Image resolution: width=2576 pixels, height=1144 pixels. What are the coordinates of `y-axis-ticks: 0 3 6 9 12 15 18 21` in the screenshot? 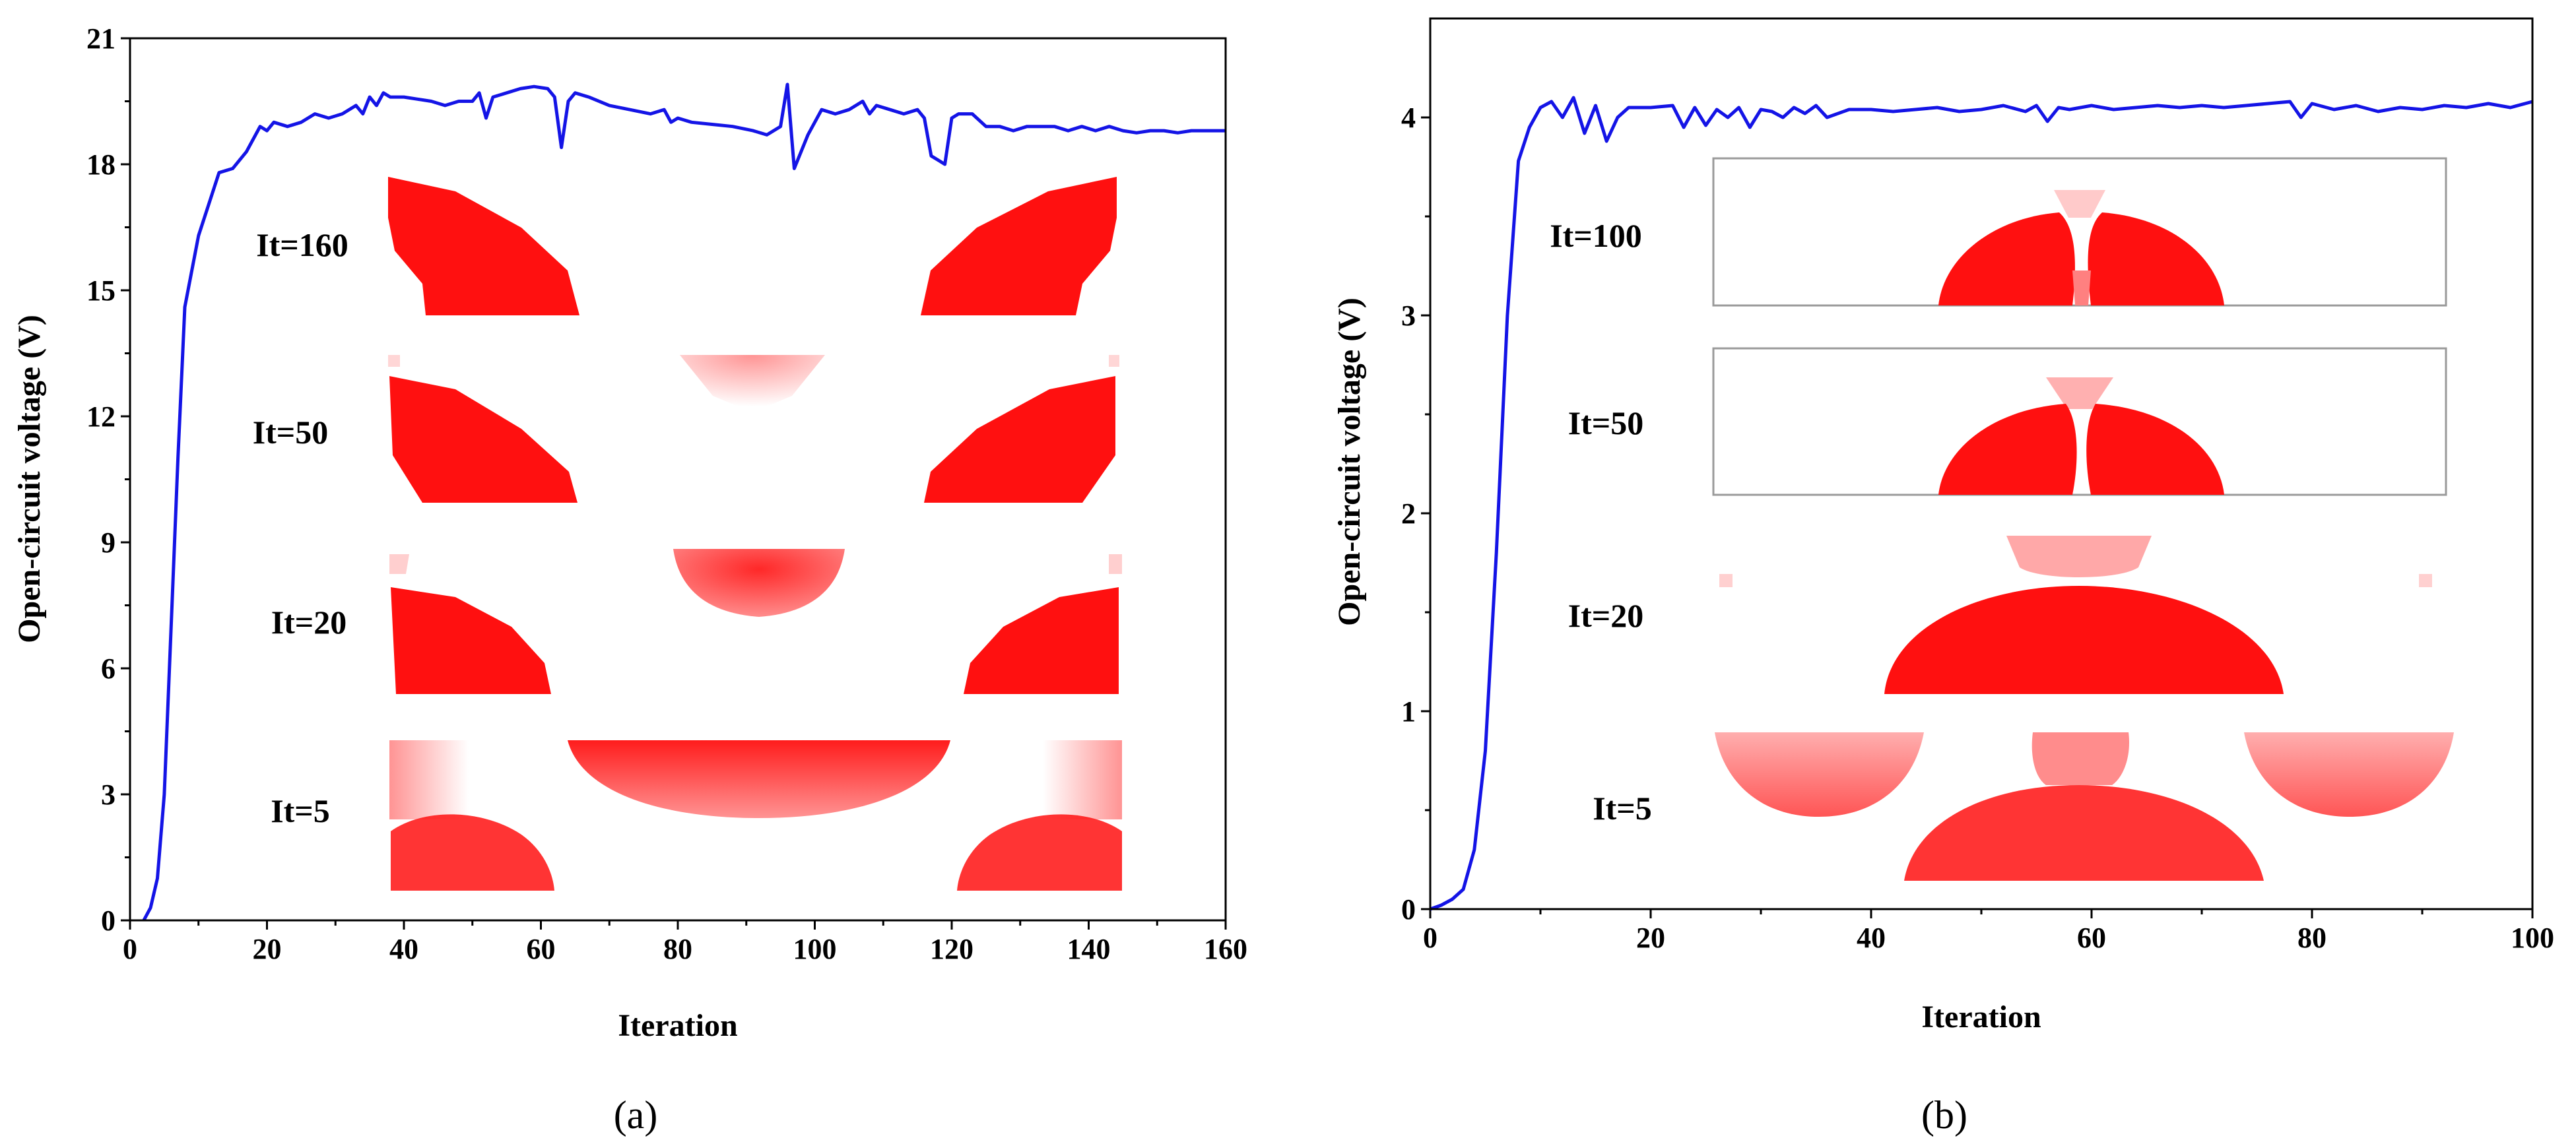 It's located at (108, 479).